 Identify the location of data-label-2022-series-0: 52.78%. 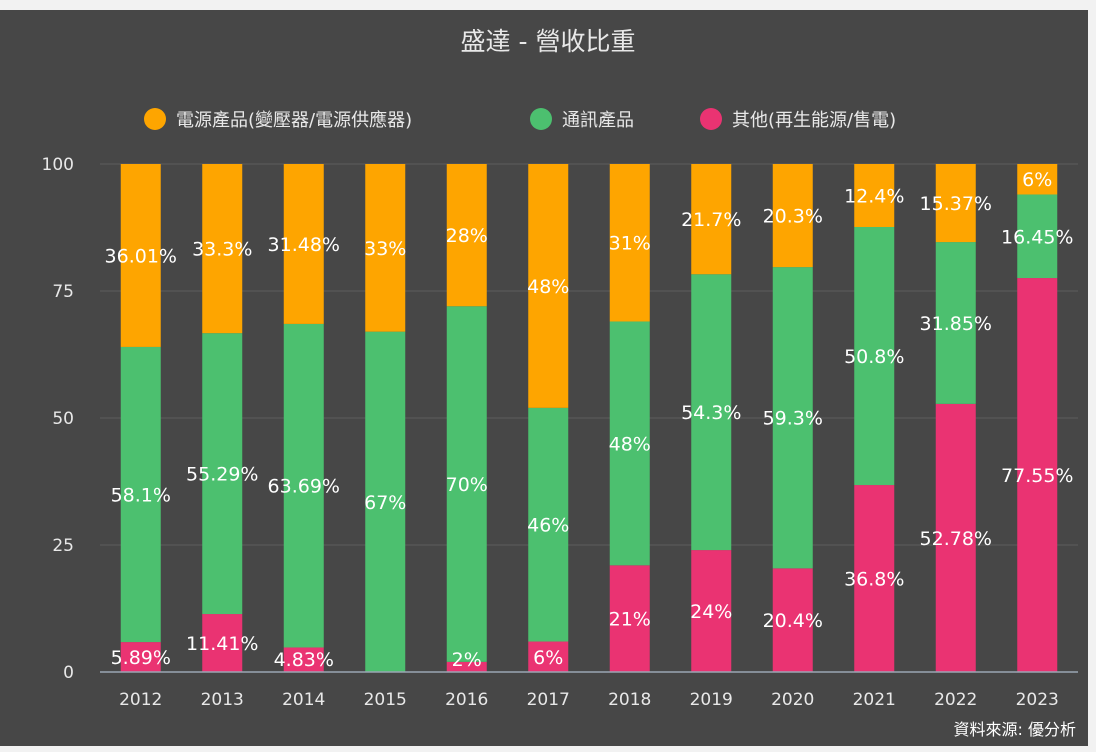
(956, 539).